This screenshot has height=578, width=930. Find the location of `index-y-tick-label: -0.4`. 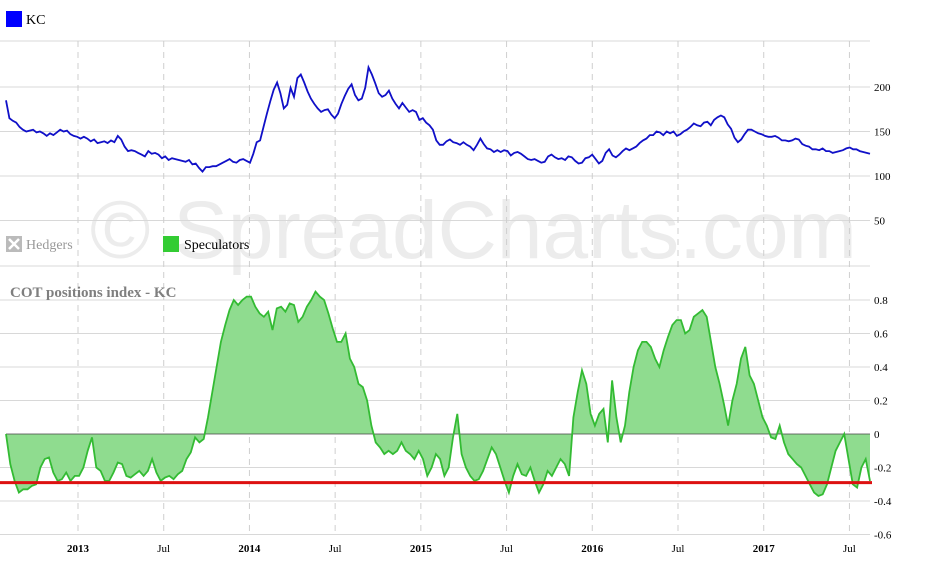

index-y-tick-label: -0.4 is located at coordinates (883, 502).